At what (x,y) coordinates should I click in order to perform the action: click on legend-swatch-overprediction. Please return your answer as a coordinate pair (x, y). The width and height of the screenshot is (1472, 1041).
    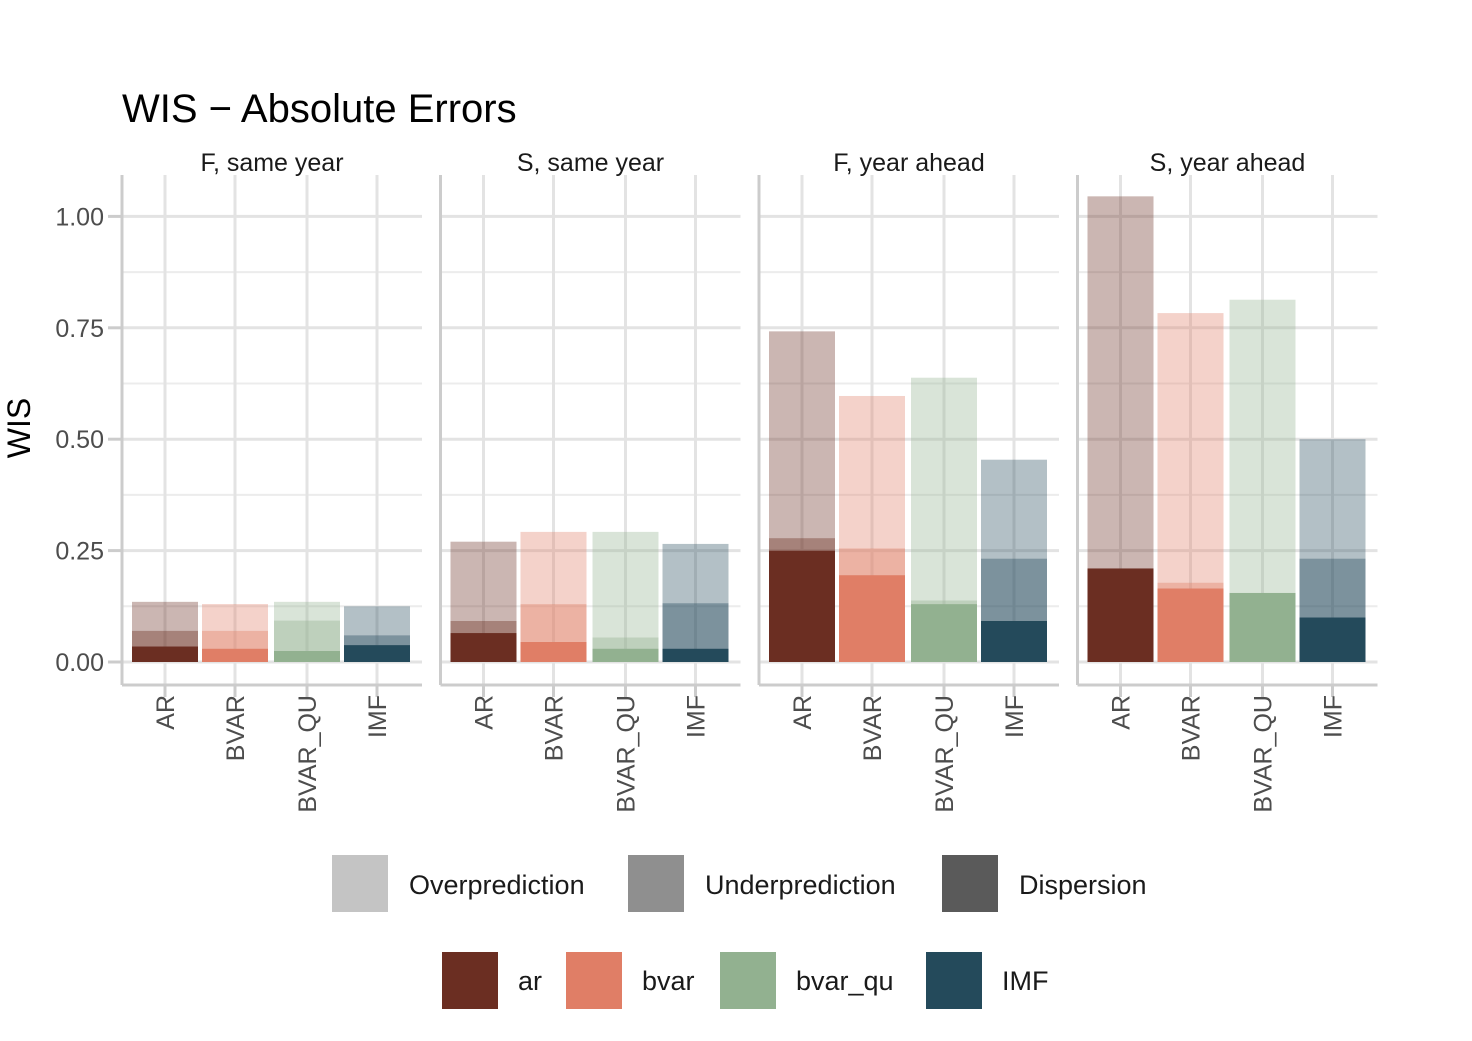
    Looking at the image, I should click on (360, 883).